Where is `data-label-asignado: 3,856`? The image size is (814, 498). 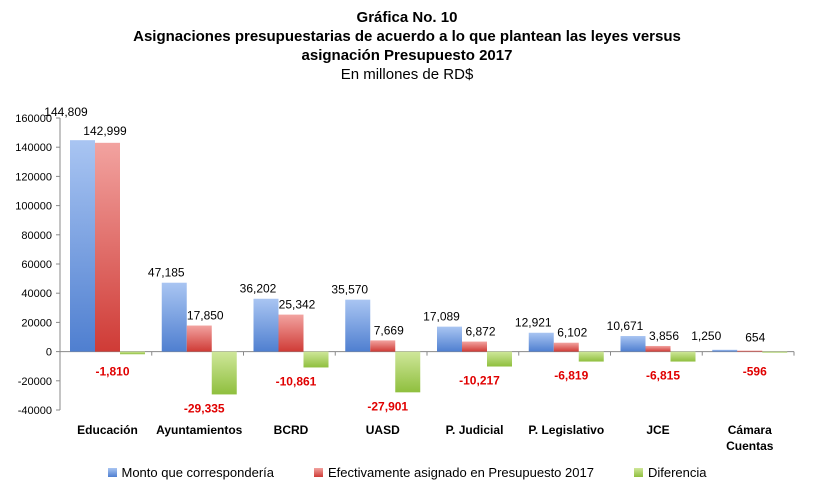 data-label-asignado: 3,856 is located at coordinates (664, 336).